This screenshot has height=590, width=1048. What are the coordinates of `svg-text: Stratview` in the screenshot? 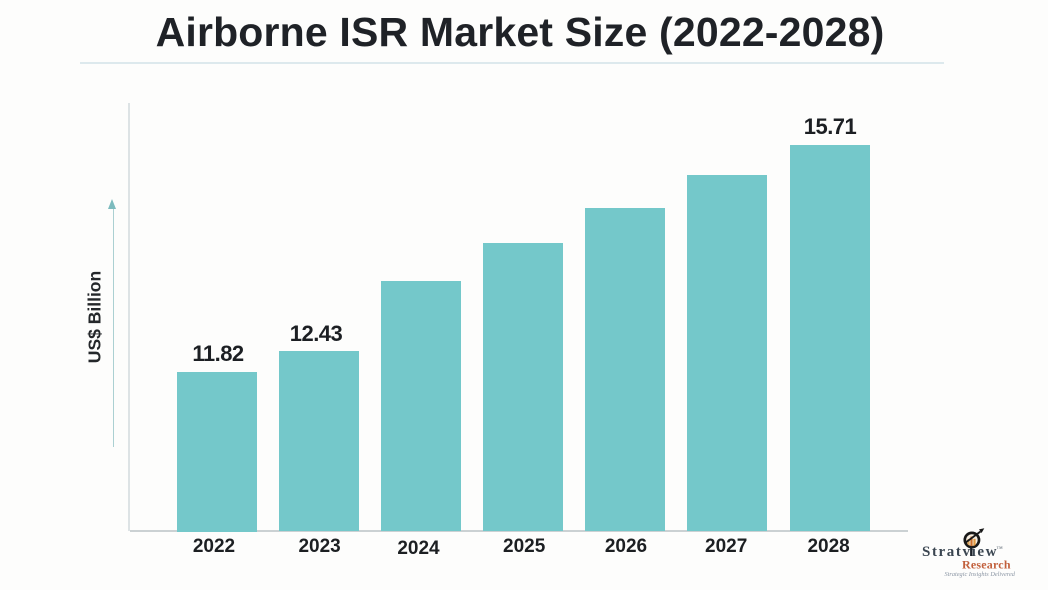 It's located at (960, 552).